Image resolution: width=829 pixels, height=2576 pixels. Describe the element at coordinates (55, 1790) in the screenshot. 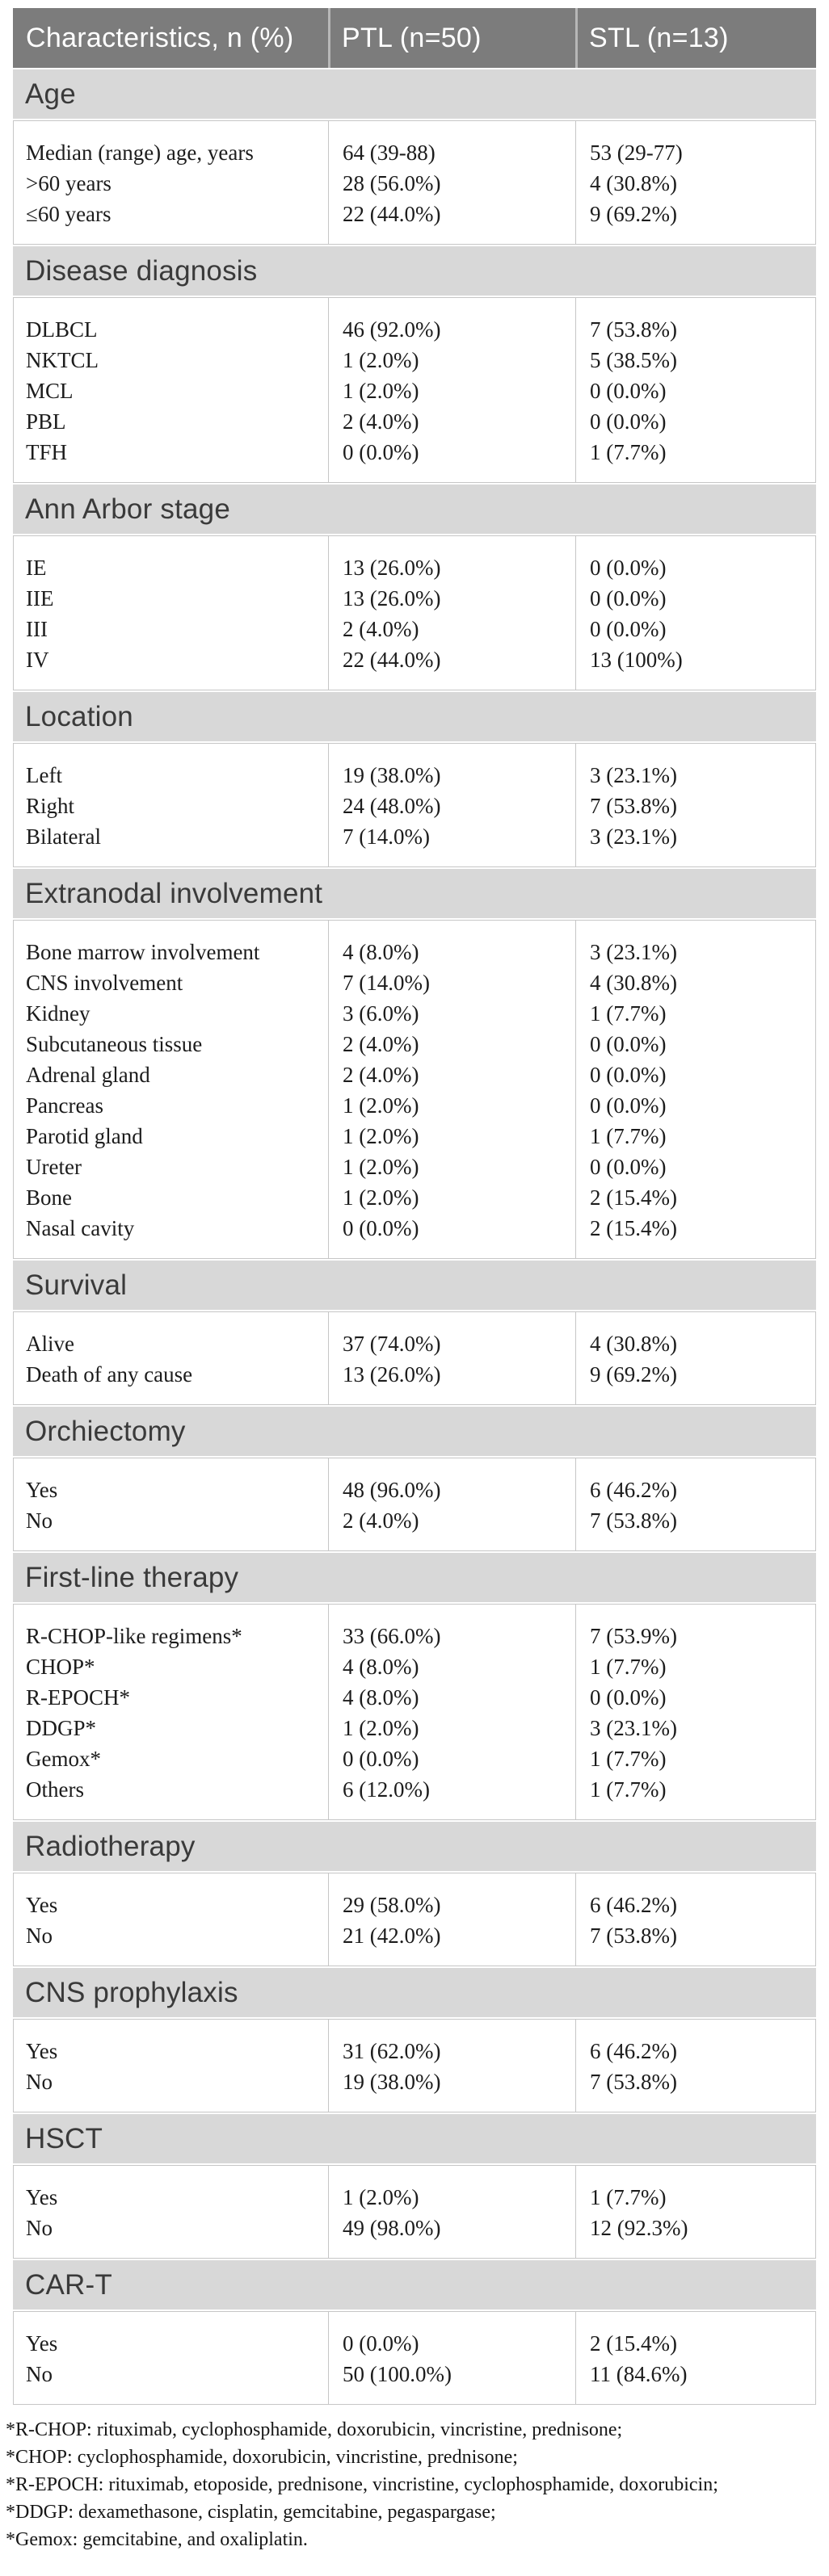

I see `row-label: Others` at that location.